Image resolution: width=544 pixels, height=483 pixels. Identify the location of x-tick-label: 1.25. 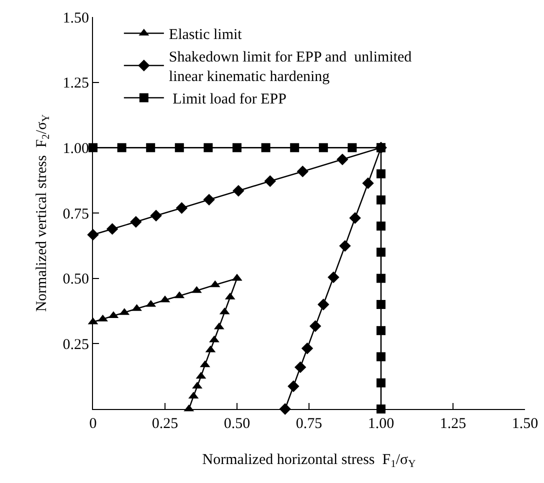
(453, 424).